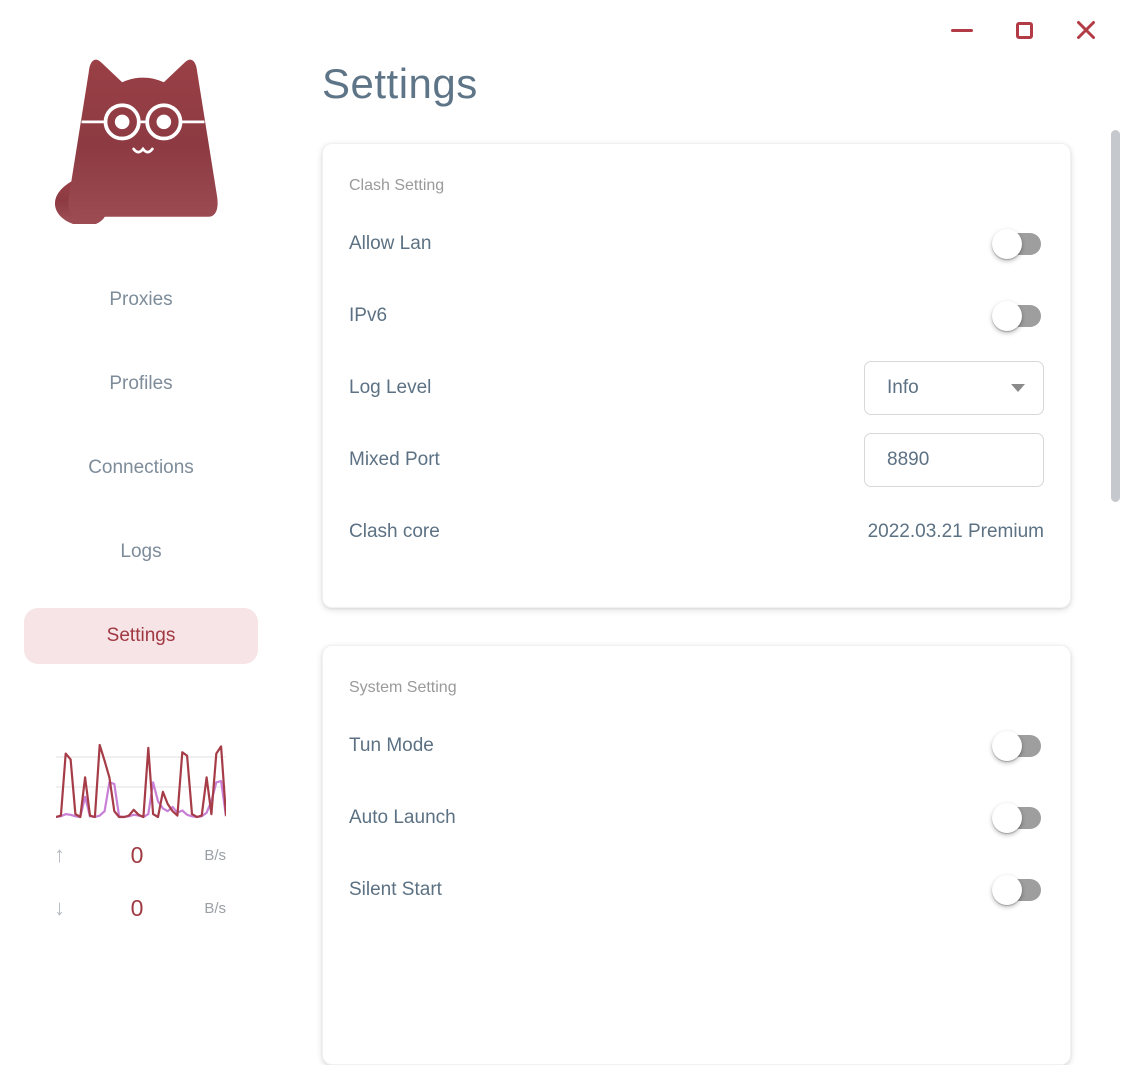 This screenshot has height=1065, width=1124. I want to click on log-level-selected-value: Info, so click(903, 387).